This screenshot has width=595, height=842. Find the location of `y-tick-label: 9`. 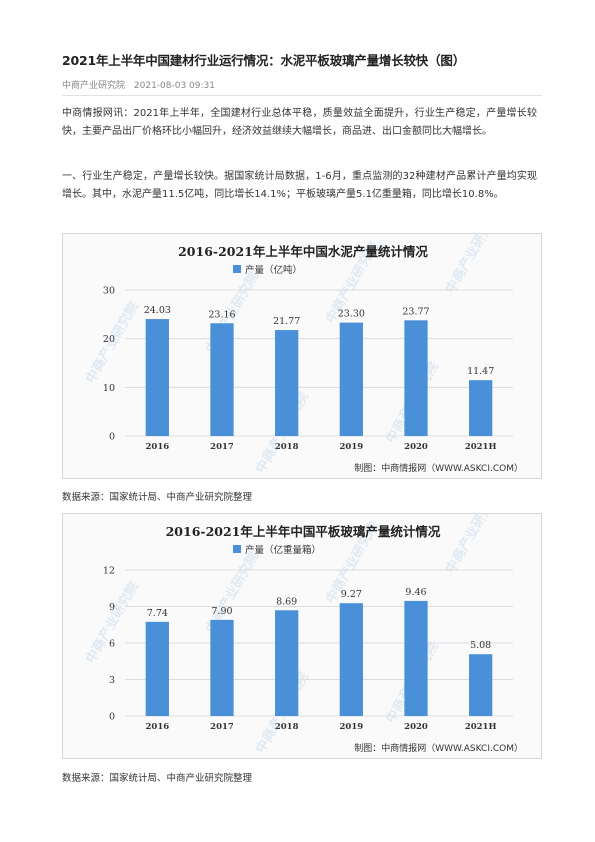

y-tick-label: 9 is located at coordinates (112, 607).